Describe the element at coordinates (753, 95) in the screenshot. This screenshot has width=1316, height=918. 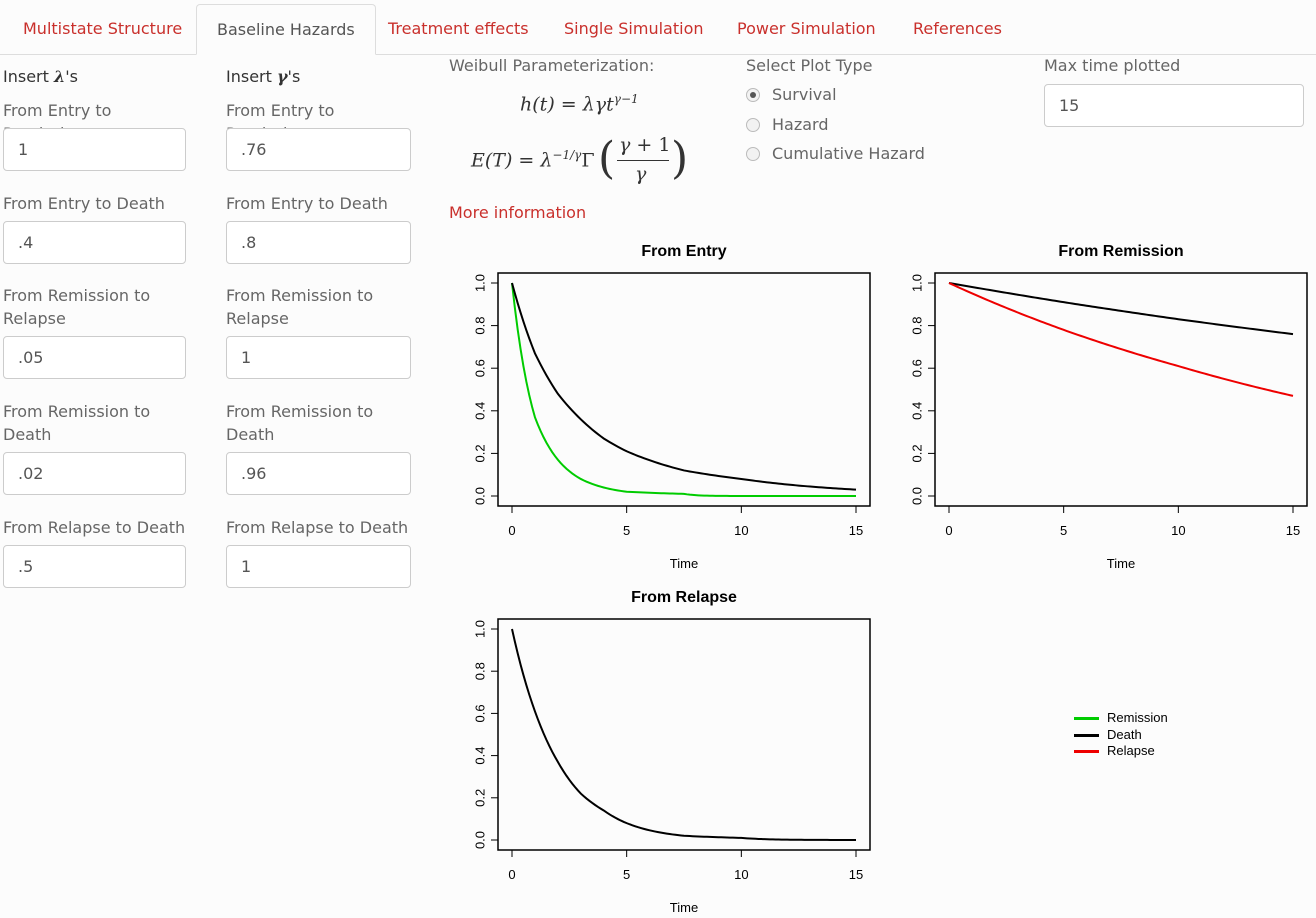
I see `radio-survival-button` at that location.